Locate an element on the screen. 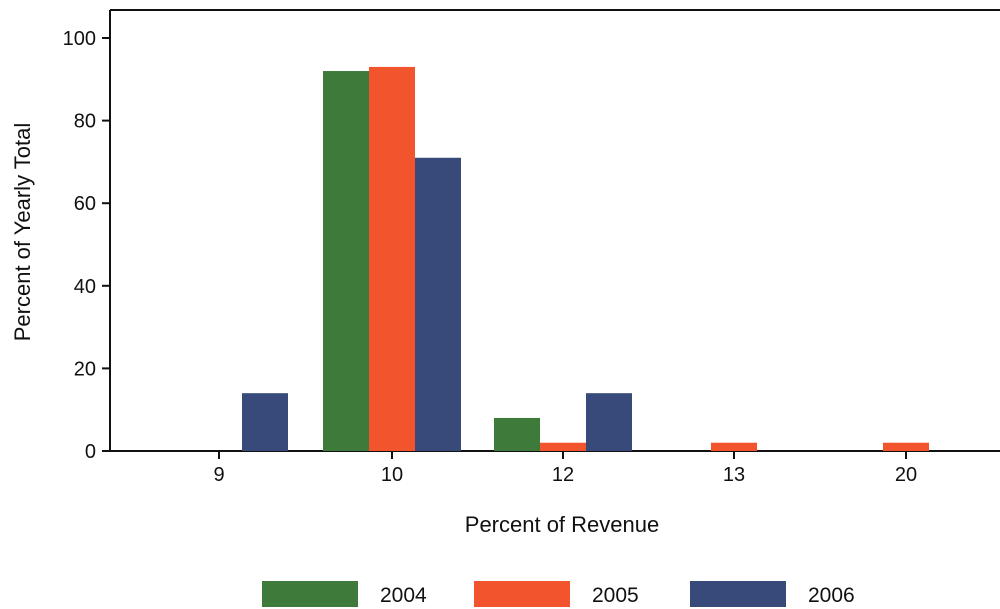  y-axis-title: Percent of Yearly Total is located at coordinates (22, 232).